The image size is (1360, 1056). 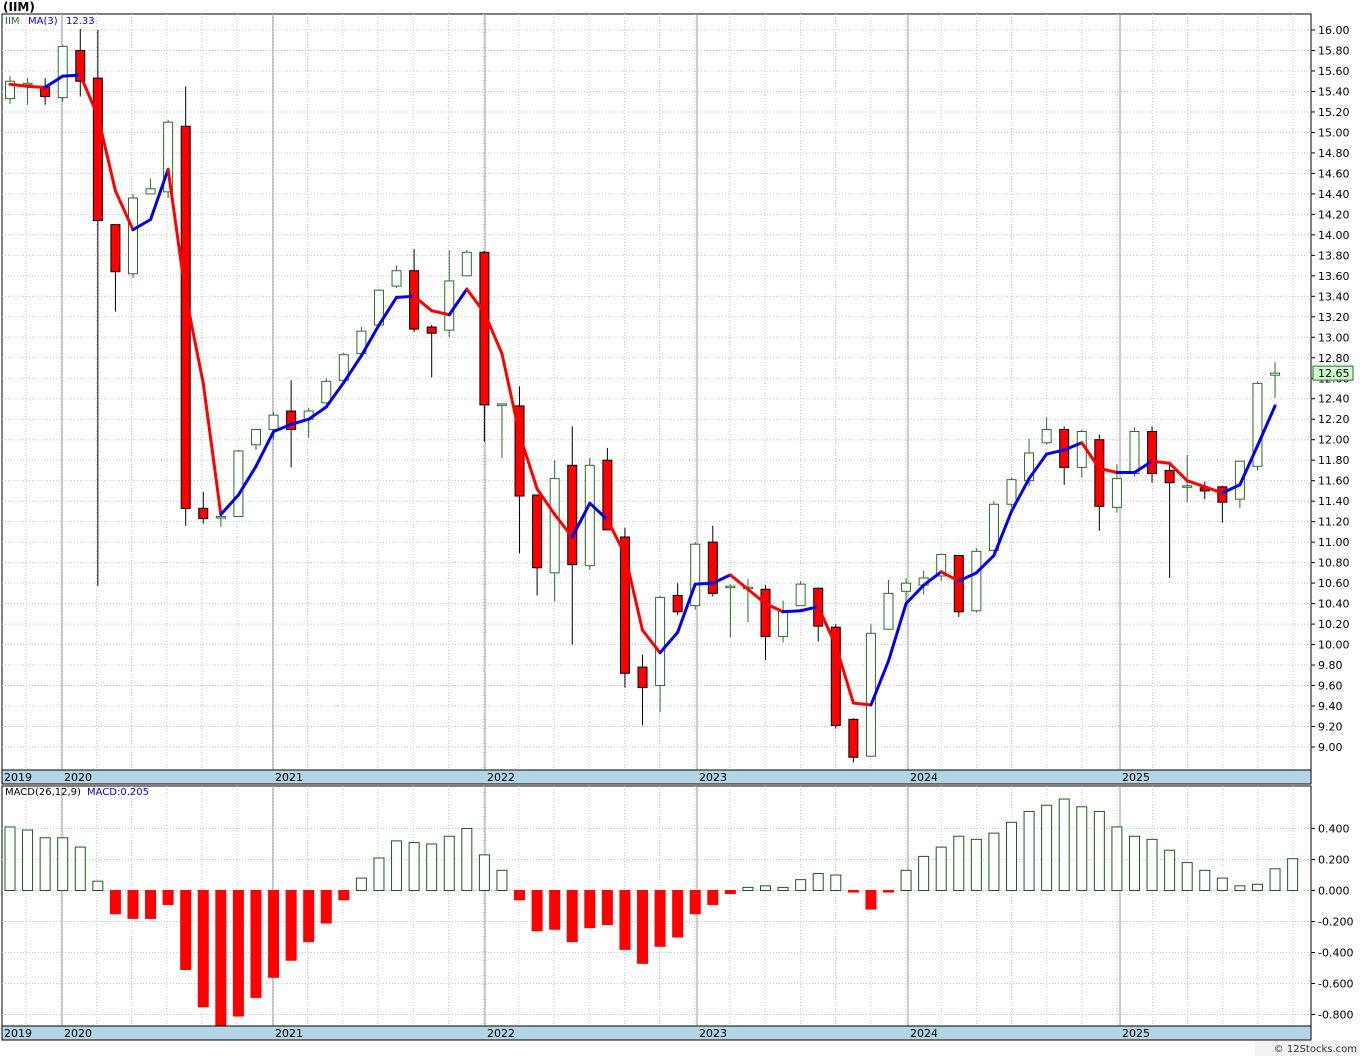 What do you see at coordinates (1334, 563) in the screenshot?
I see `price-tick-label: 10.80` at bounding box center [1334, 563].